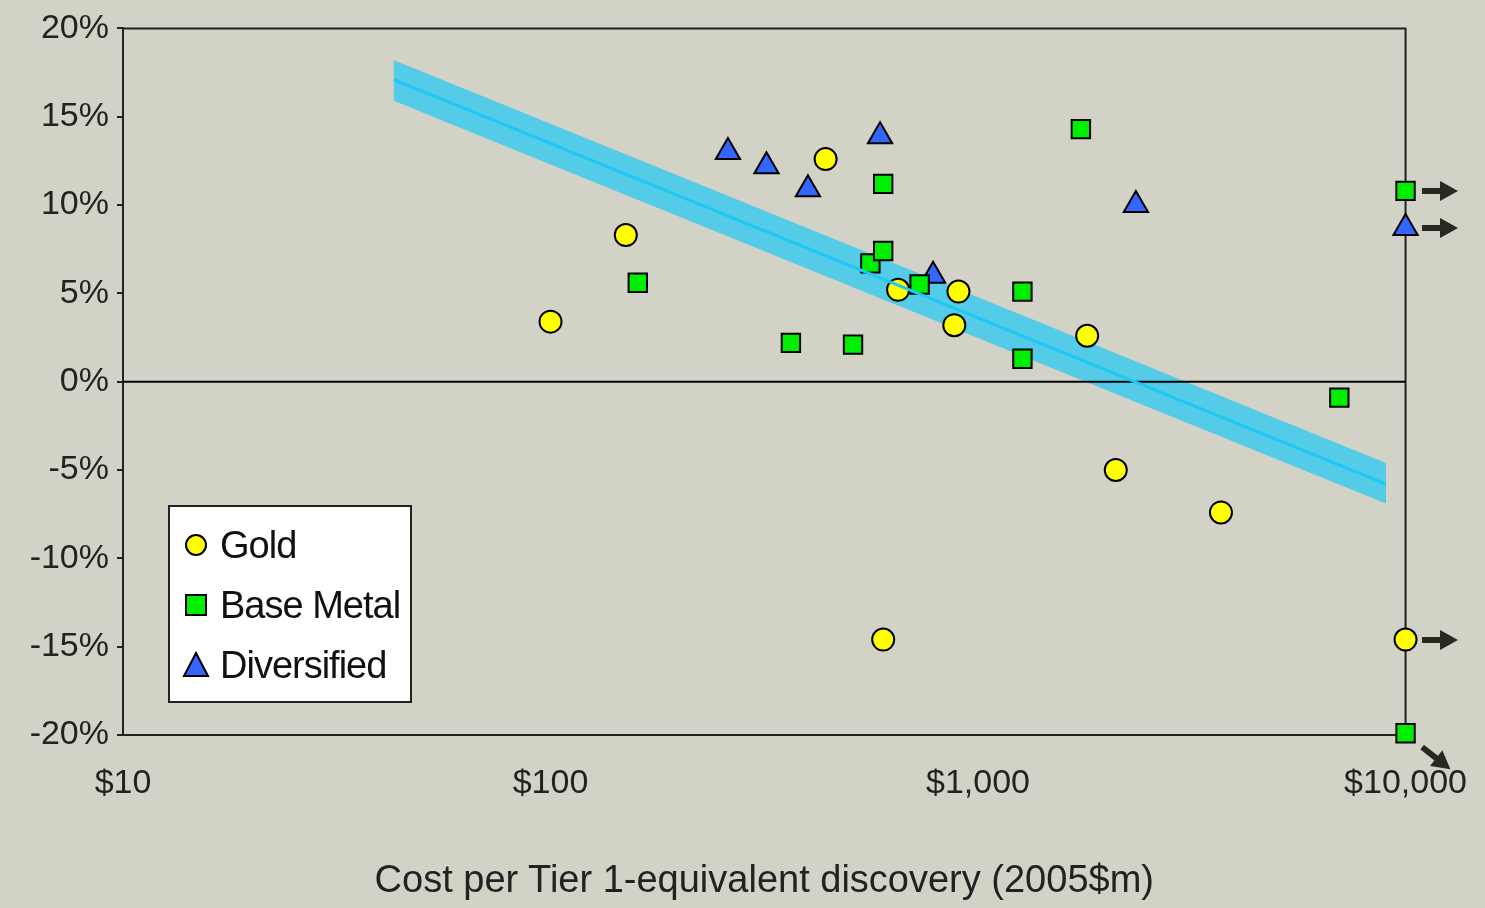 The width and height of the screenshot is (1485, 908). Describe the element at coordinates (978, 780) in the screenshot. I see `x-tick-label: $1,000` at that location.